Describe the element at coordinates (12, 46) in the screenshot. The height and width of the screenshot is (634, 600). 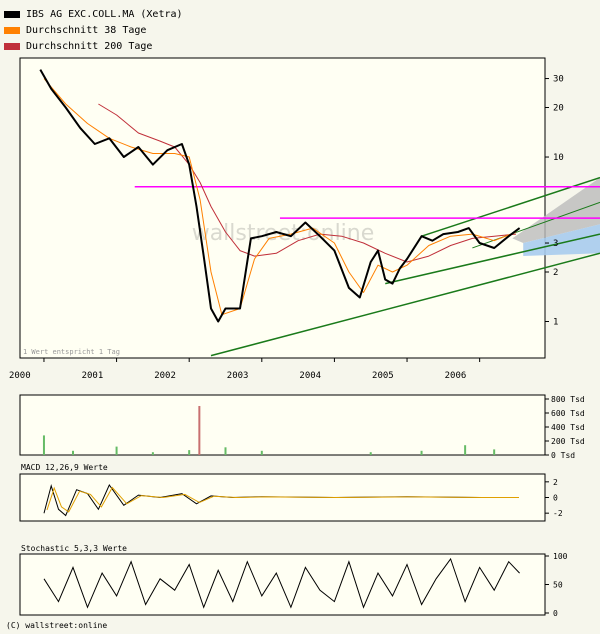
I see `legend-swatch-ma200` at that location.